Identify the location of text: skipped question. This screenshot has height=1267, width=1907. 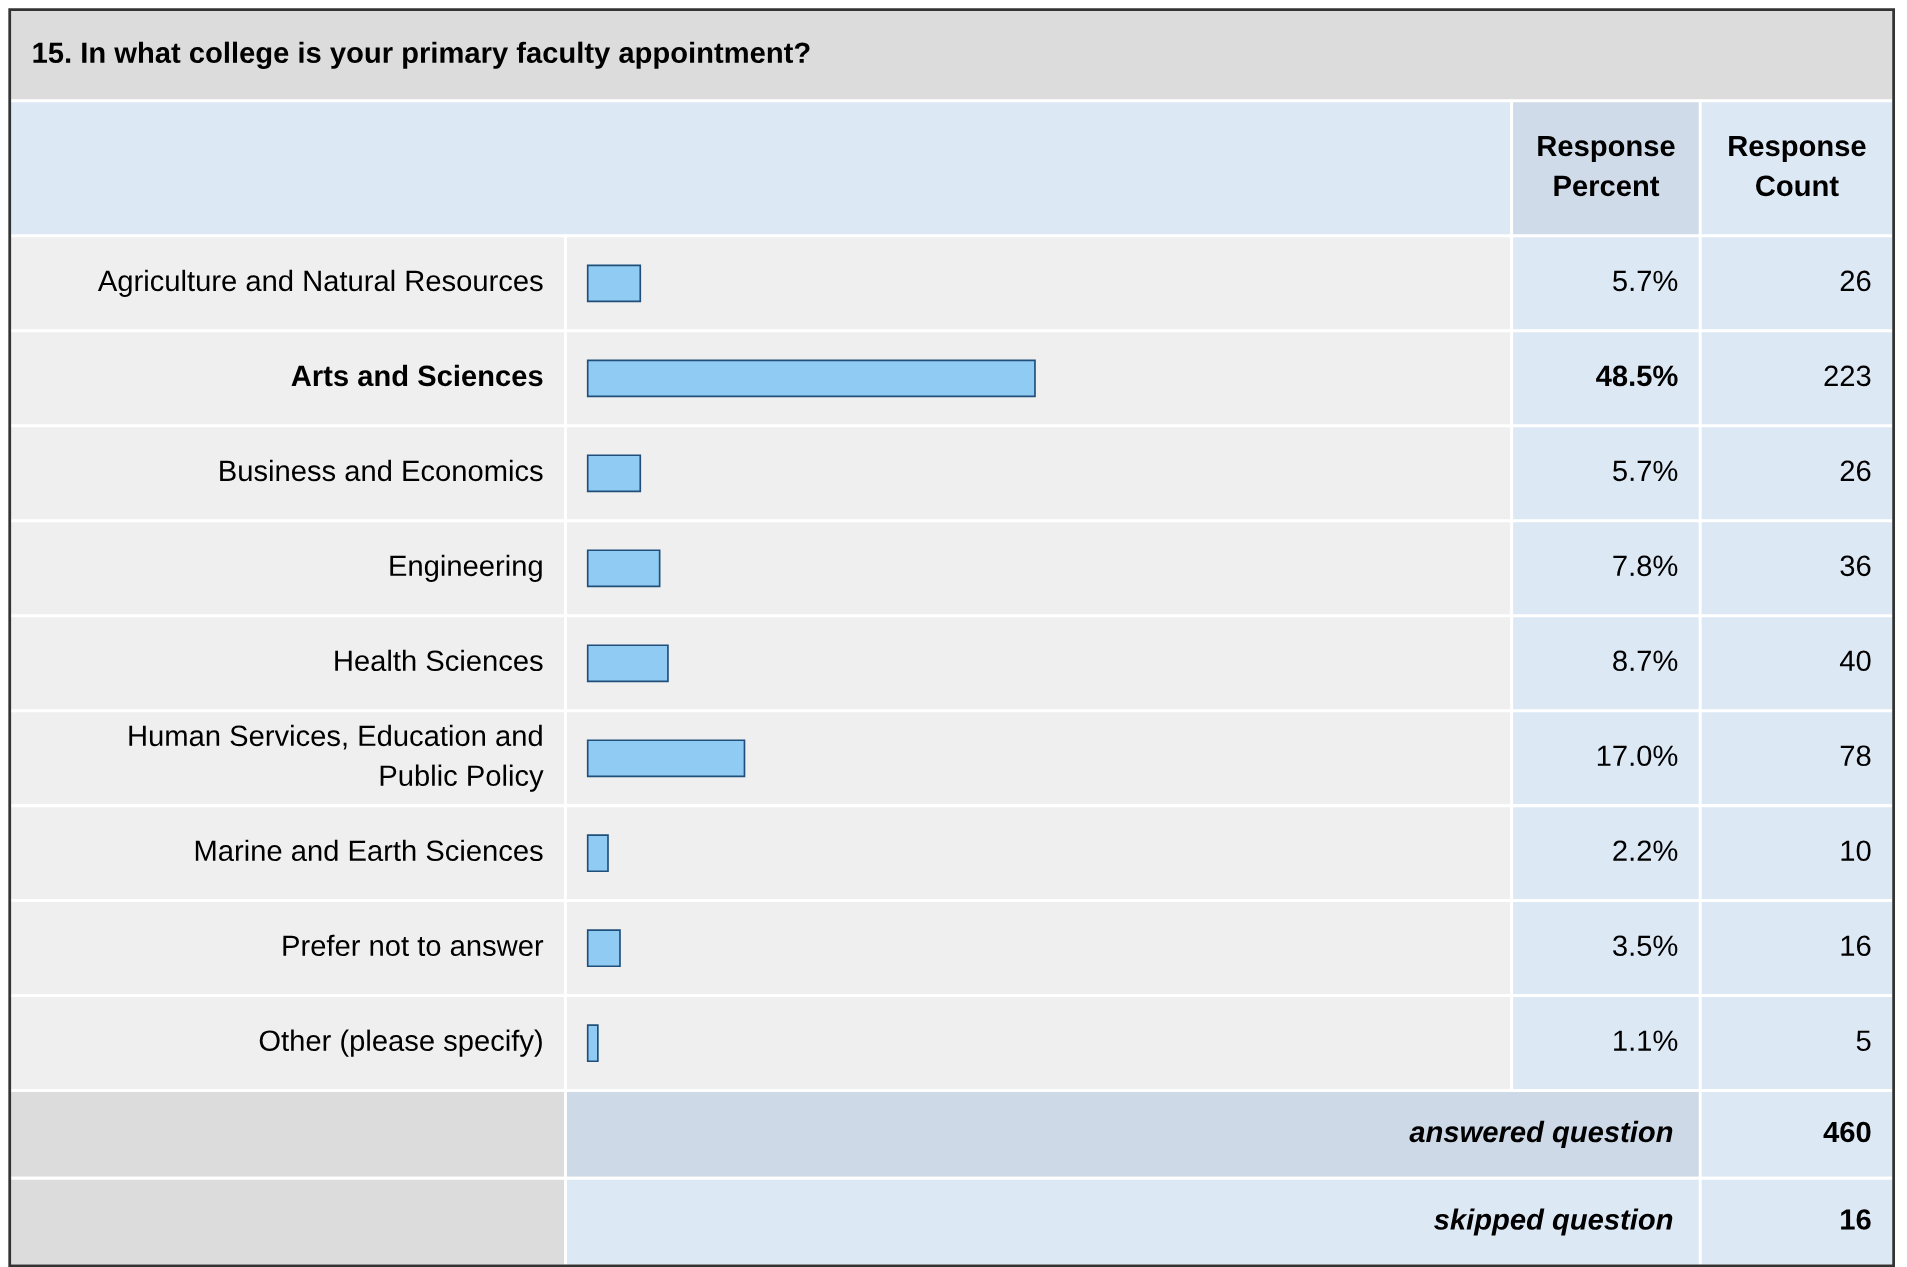
(1553, 1222).